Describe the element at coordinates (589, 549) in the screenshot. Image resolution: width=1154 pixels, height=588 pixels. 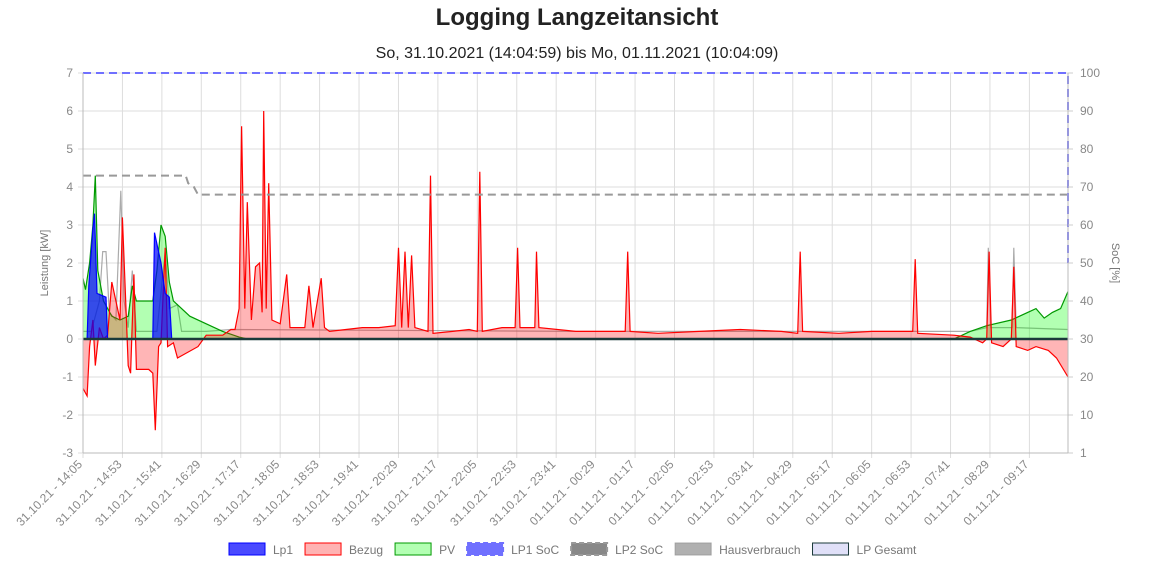
I see `legend-swatch-lp2-soc` at that location.